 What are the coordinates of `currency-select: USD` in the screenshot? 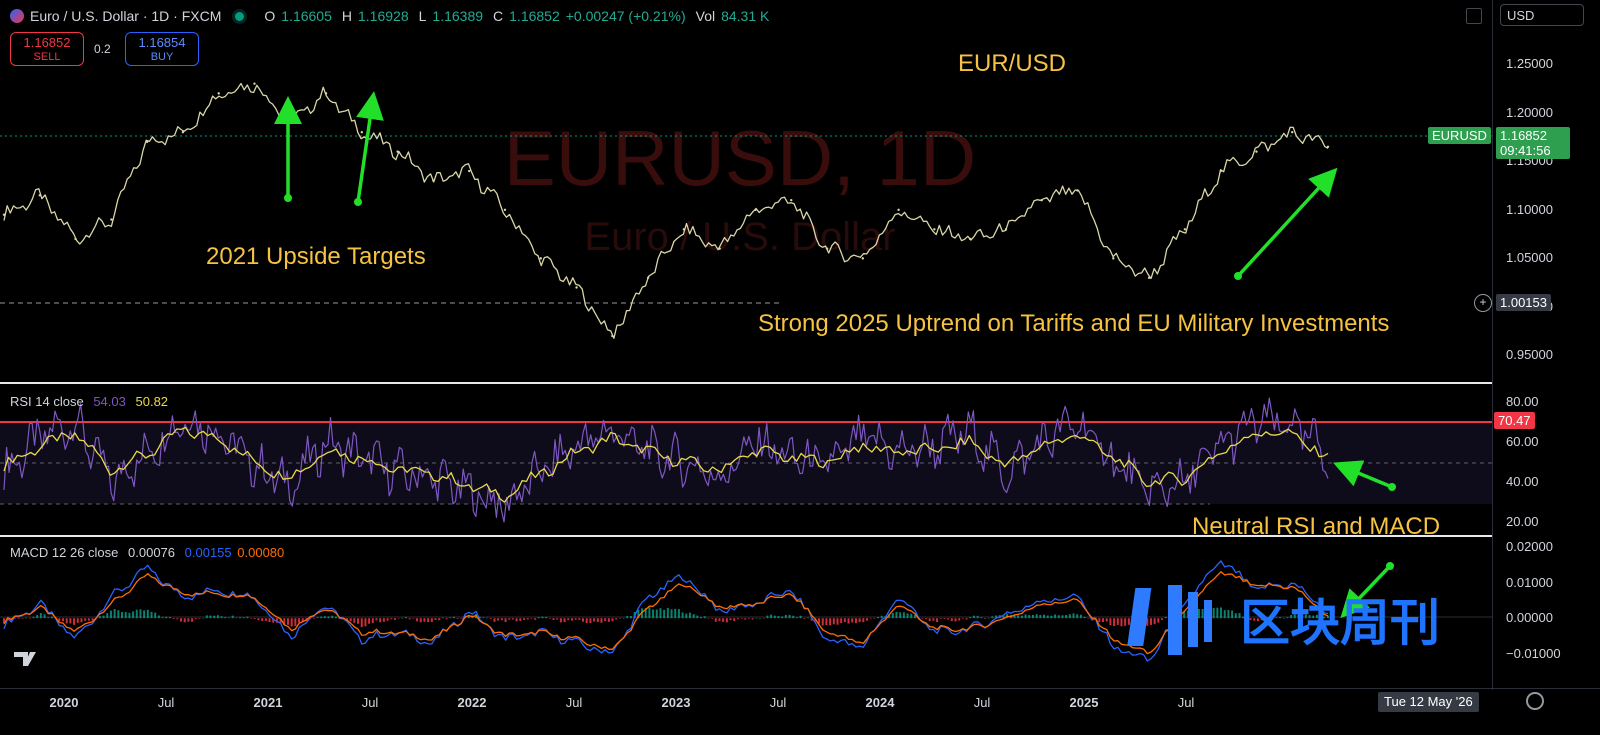 It's located at (1542, 15).